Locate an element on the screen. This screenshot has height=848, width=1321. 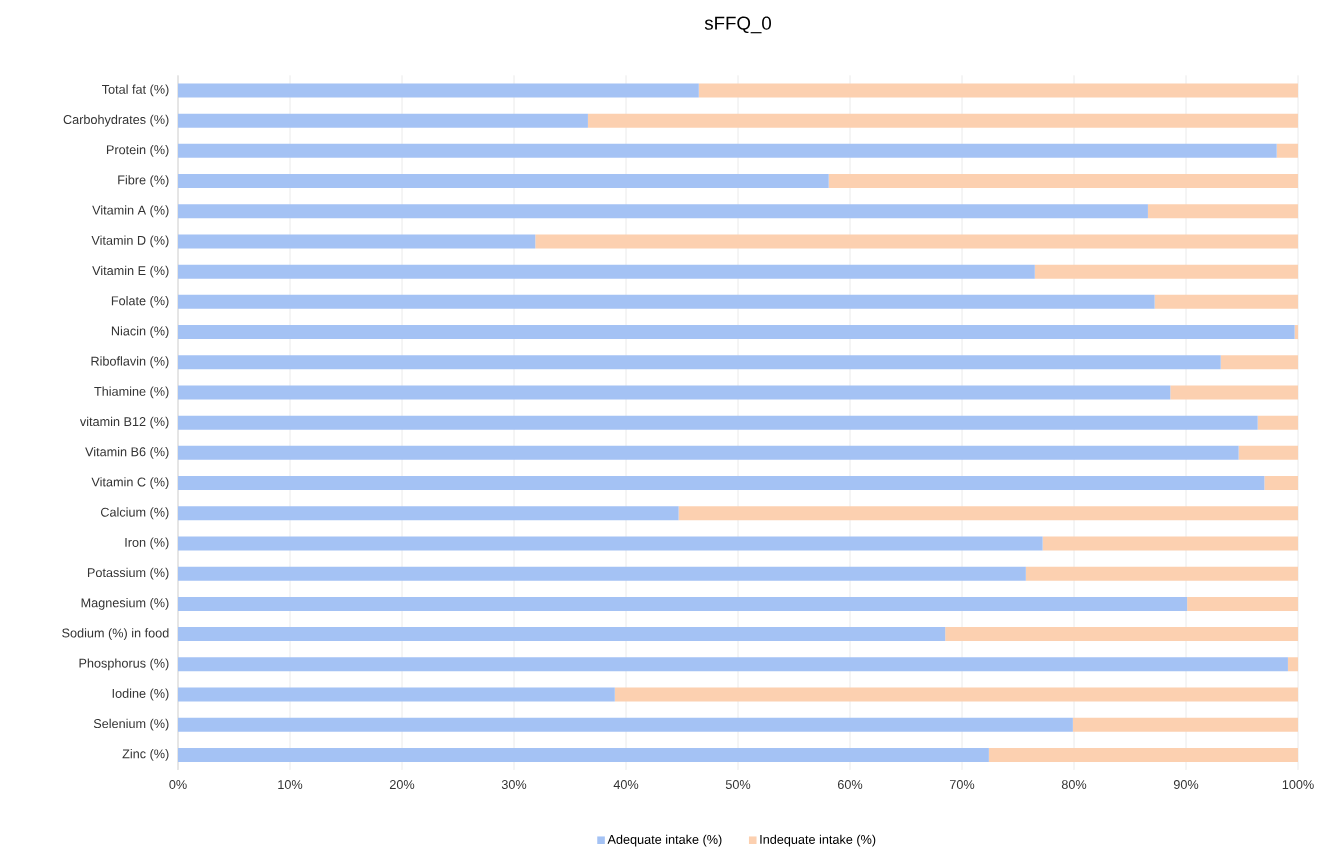
y-tick-label: Total fat (%) is located at coordinates (135, 90).